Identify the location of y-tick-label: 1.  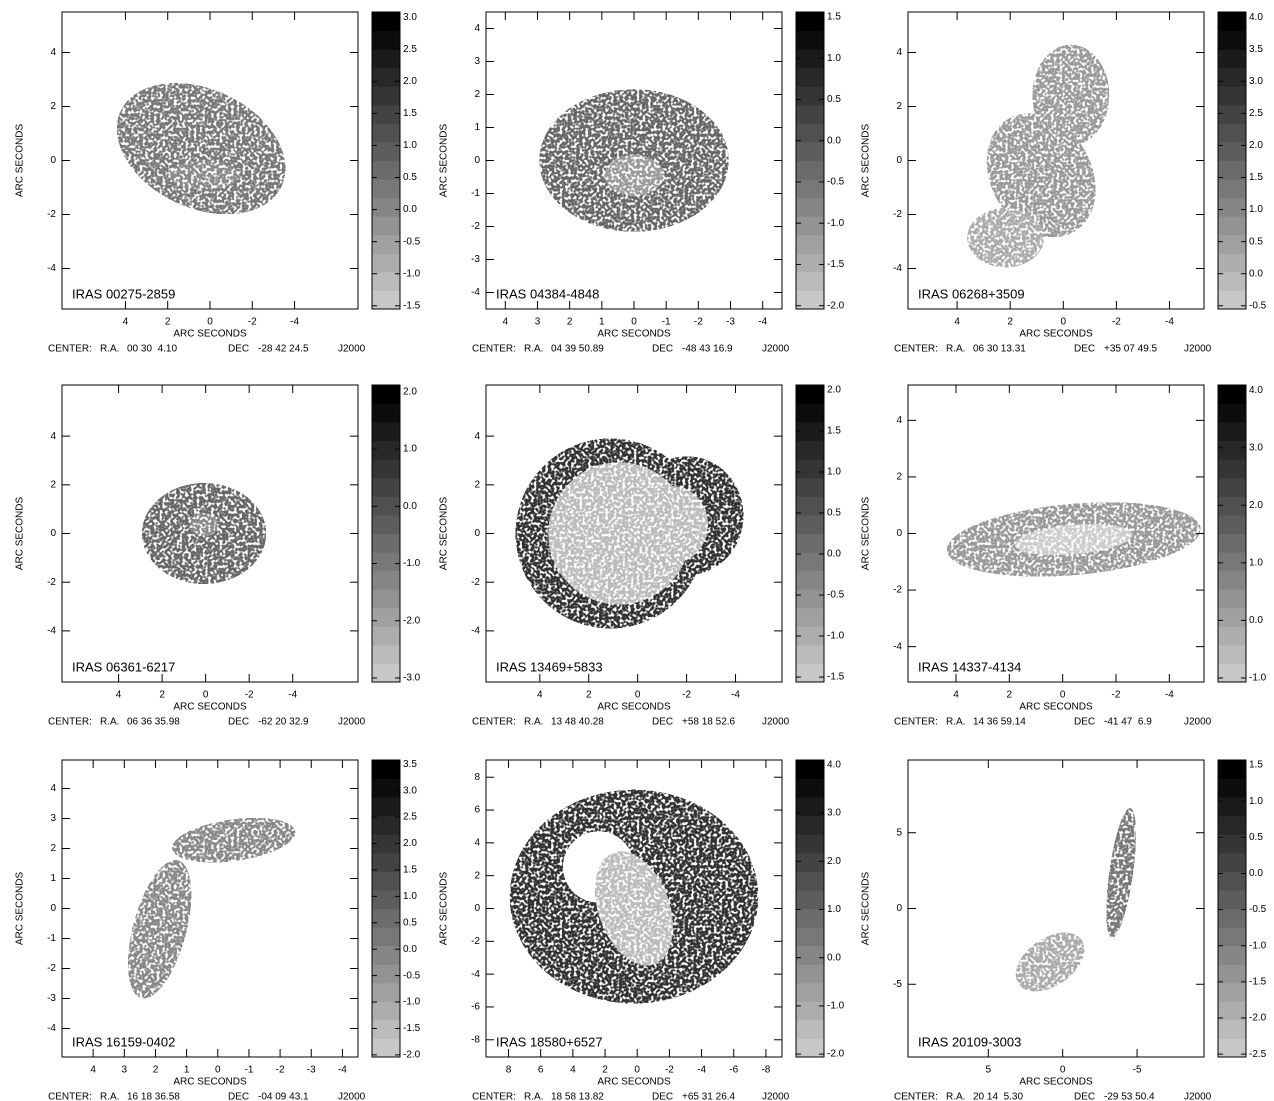
(53, 878).